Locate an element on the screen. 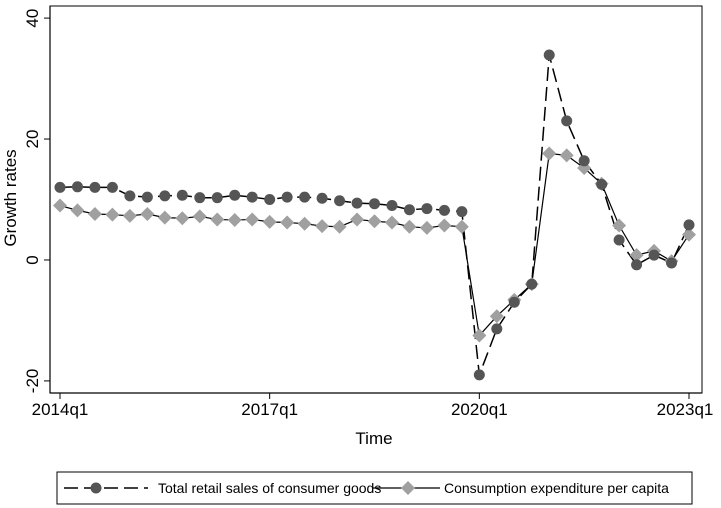  x-tick-label: 2014q1 is located at coordinates (60, 409).